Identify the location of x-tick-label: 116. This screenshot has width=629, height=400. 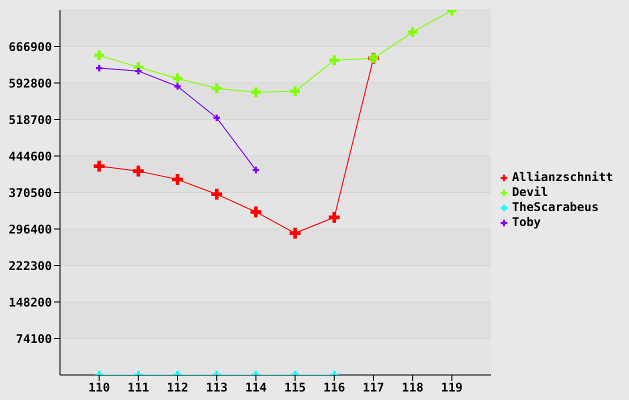
(334, 387).